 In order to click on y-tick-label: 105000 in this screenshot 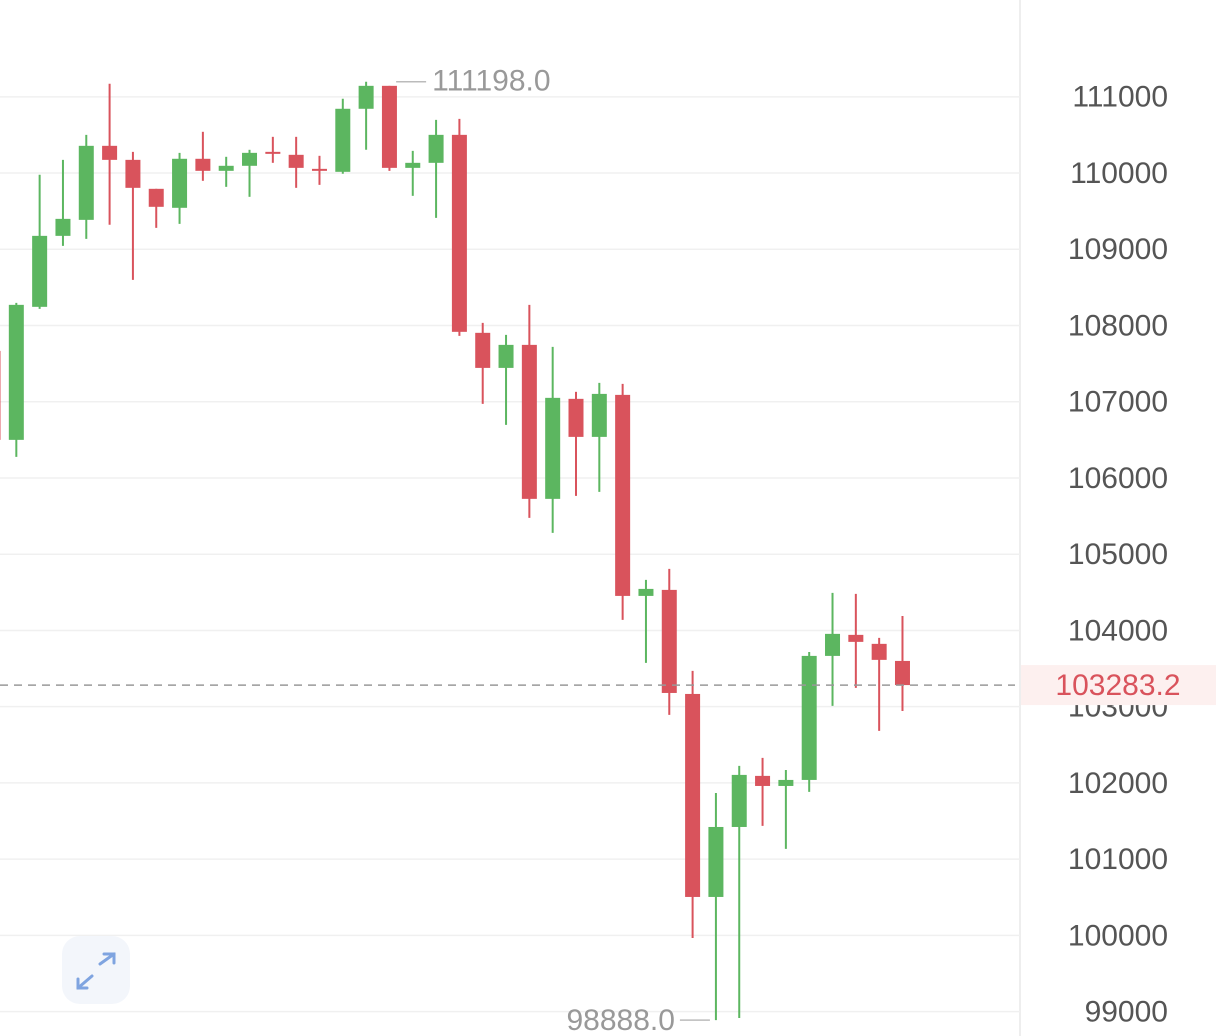, I will do `click(1118, 554)`.